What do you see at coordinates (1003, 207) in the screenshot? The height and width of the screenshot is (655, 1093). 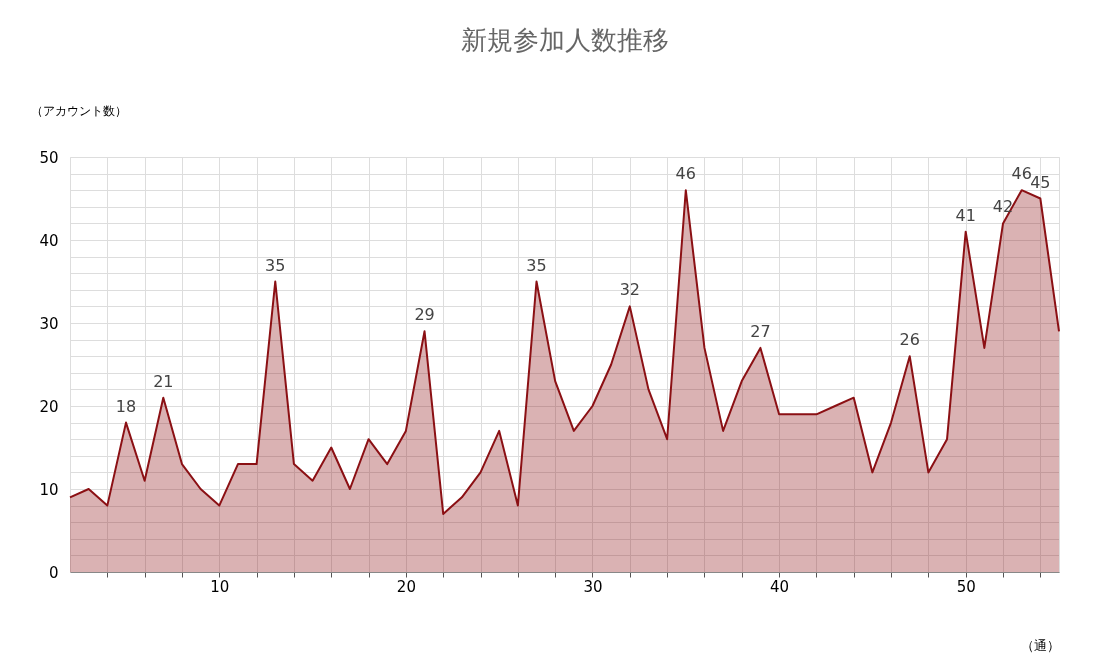 I see `data-label: 42` at bounding box center [1003, 207].